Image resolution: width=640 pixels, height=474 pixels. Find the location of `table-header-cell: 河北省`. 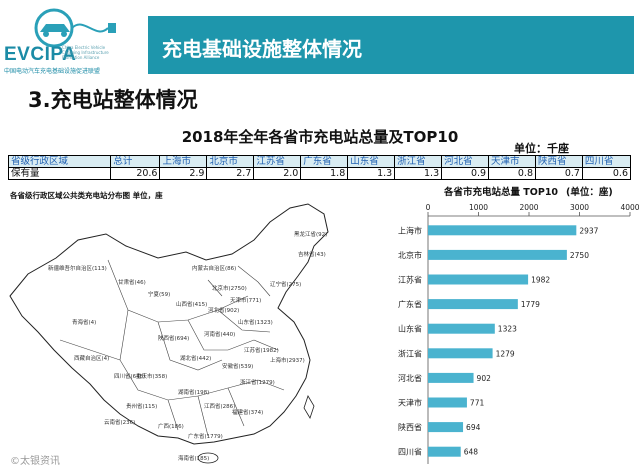

table-header-cell: 河北省 is located at coordinates (465, 161).